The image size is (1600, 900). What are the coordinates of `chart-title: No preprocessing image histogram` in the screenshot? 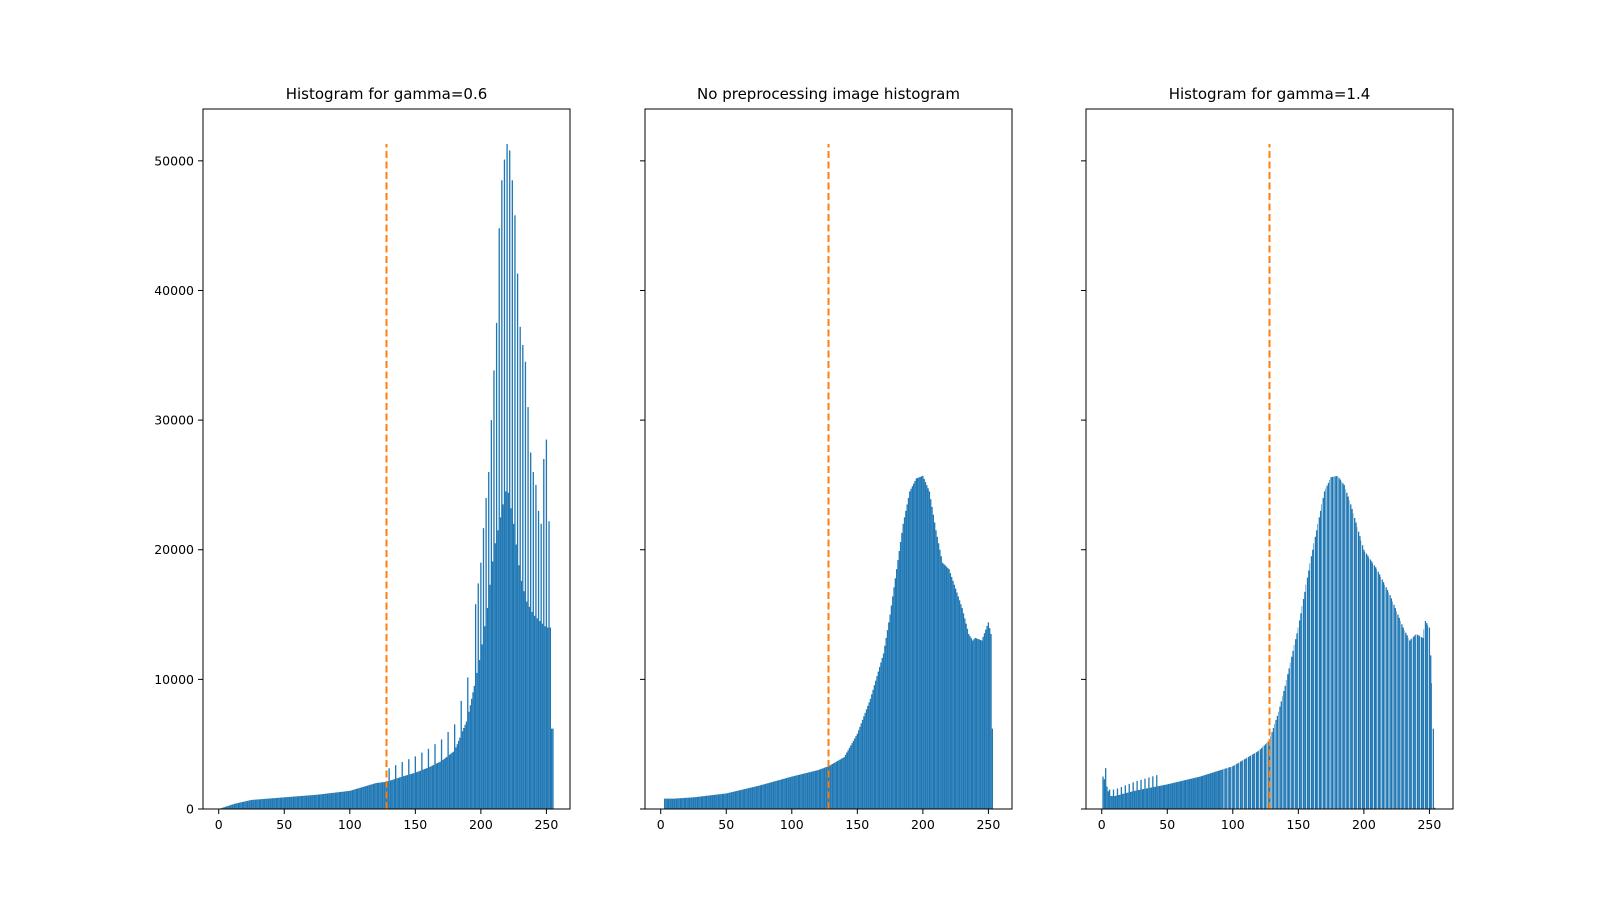 It's located at (828, 94).